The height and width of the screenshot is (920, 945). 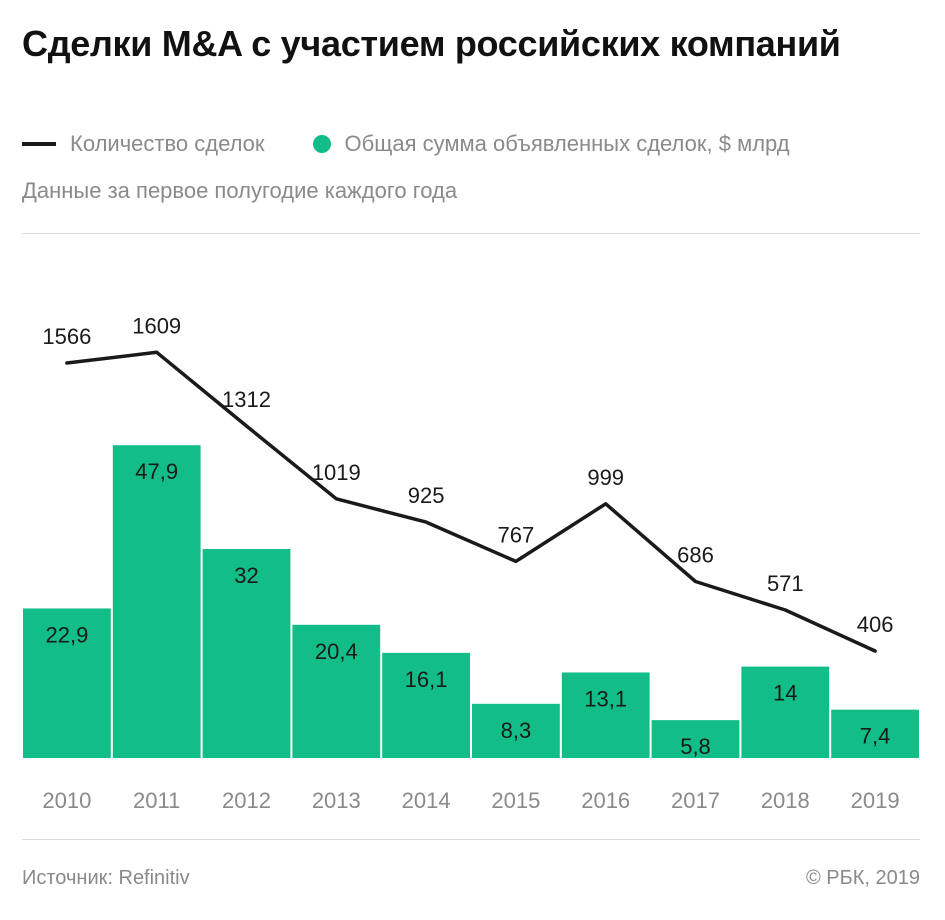 I want to click on bar-label-2015: 8,3, so click(x=516, y=730).